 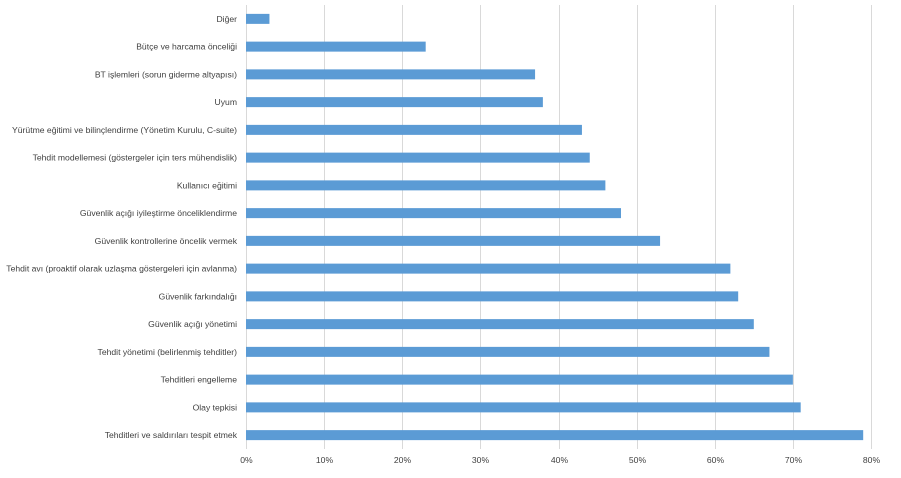 What do you see at coordinates (171, 435) in the screenshot?
I see `category-label: Tehditleri ve saldırıları tespit etmek` at bounding box center [171, 435].